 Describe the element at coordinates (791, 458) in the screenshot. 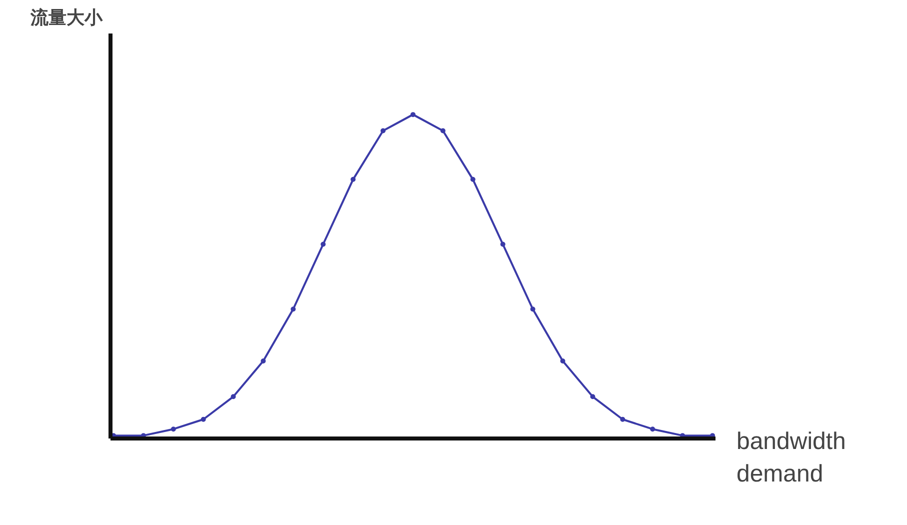

I see `x-axis-title: bandwidth demand` at that location.